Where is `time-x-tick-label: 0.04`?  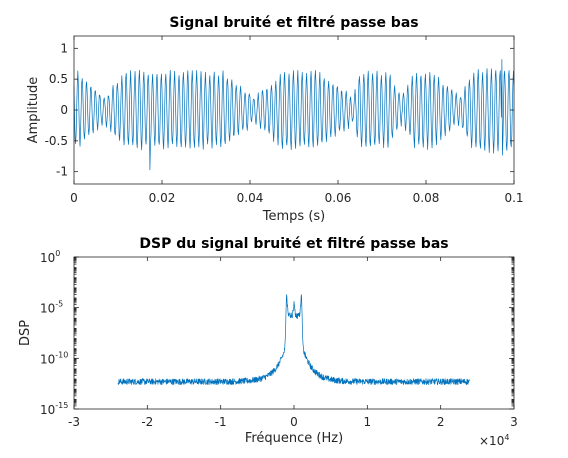
time-x-tick-label: 0.04 is located at coordinates (250, 198).